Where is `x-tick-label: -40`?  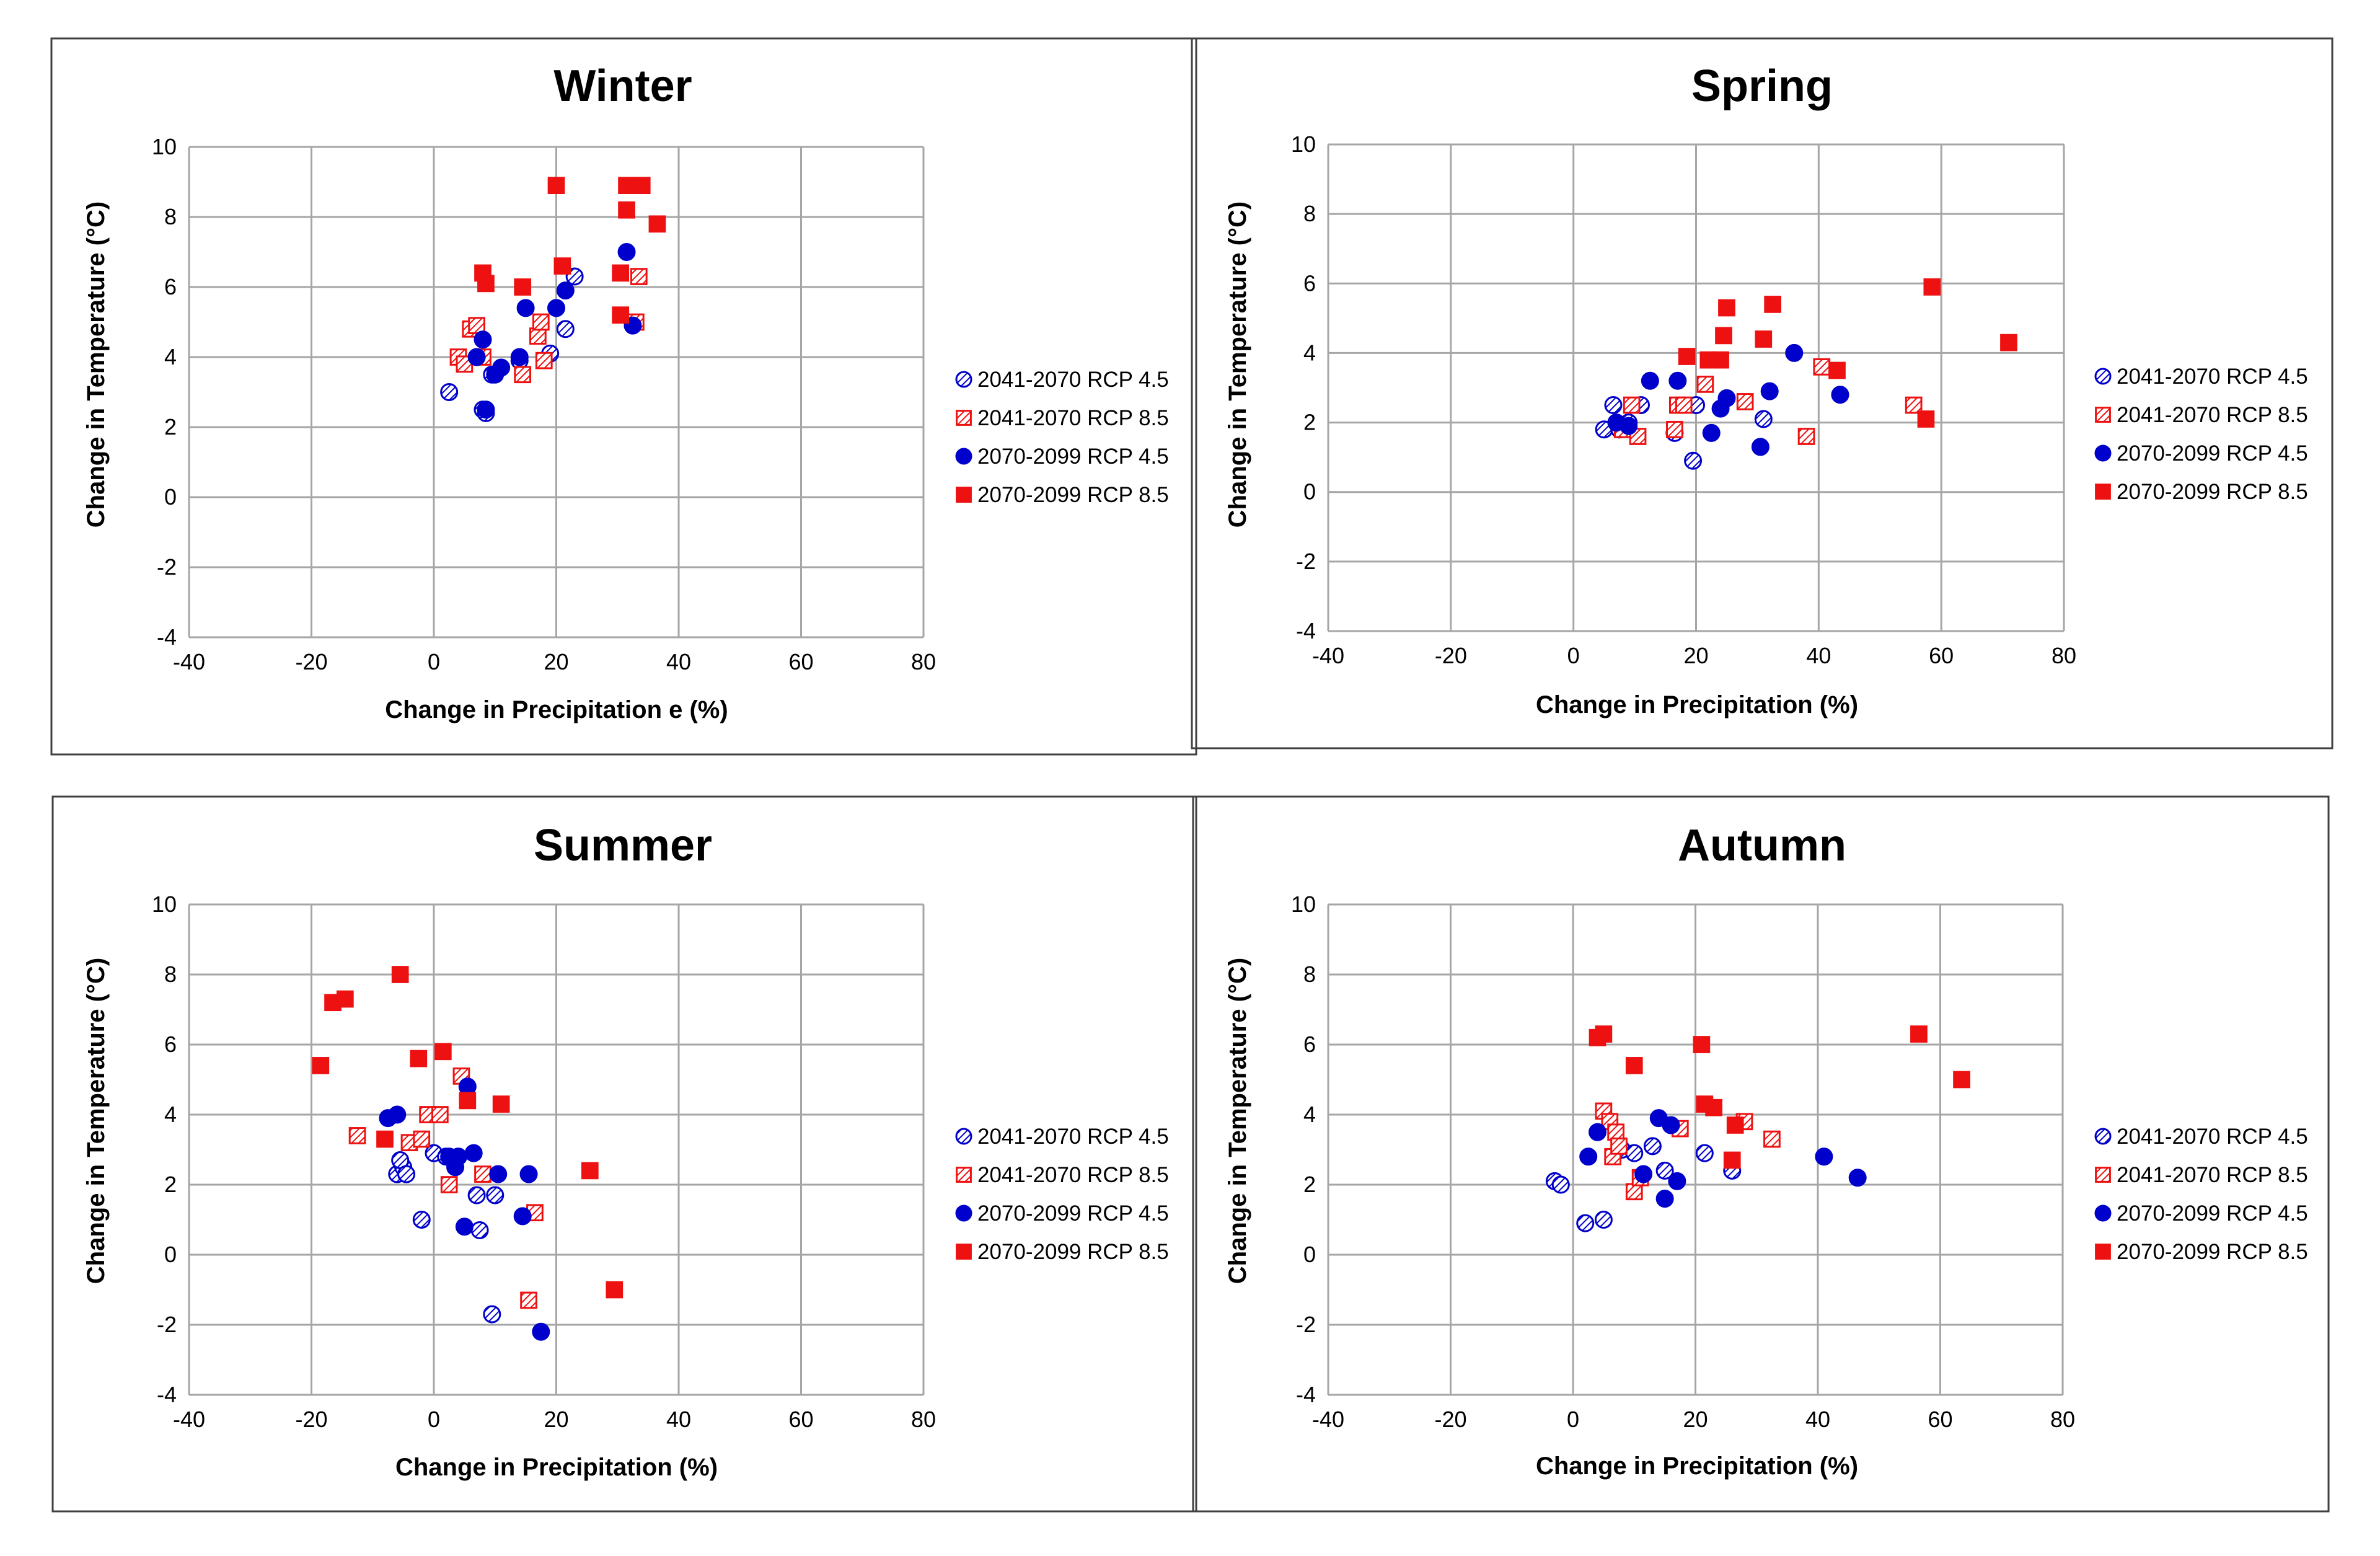 x-tick-label: -40 is located at coordinates (1328, 1419).